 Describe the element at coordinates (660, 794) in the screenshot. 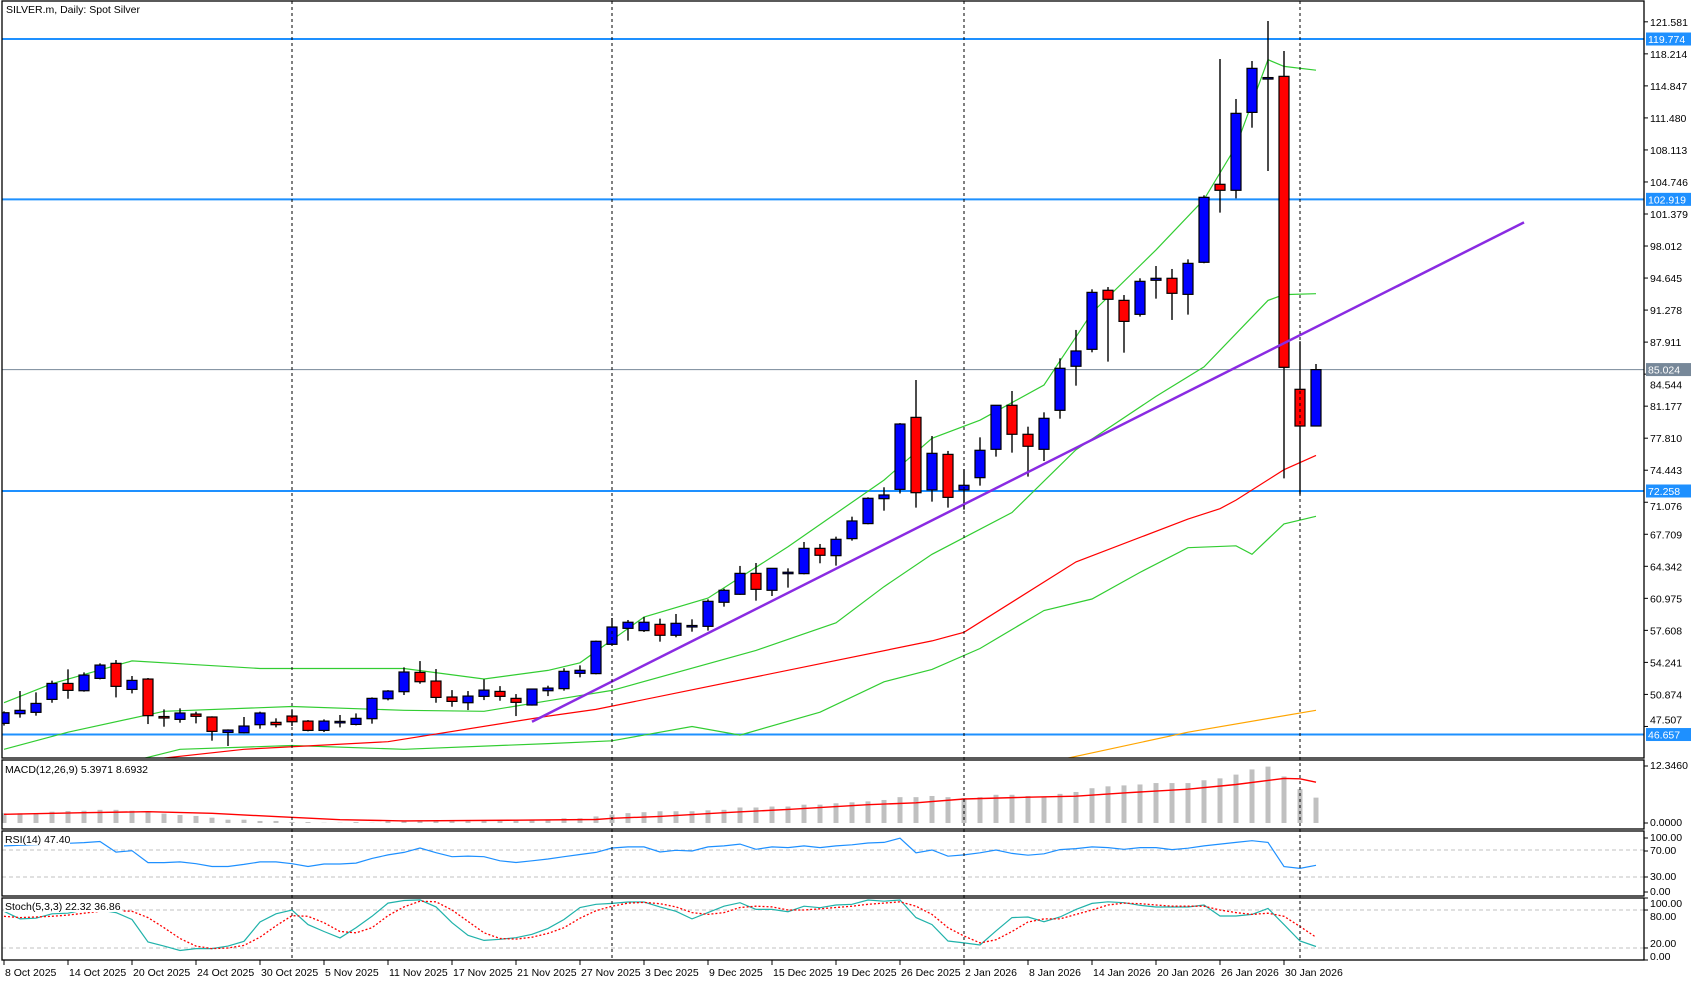

I see `macd-pane` at that location.